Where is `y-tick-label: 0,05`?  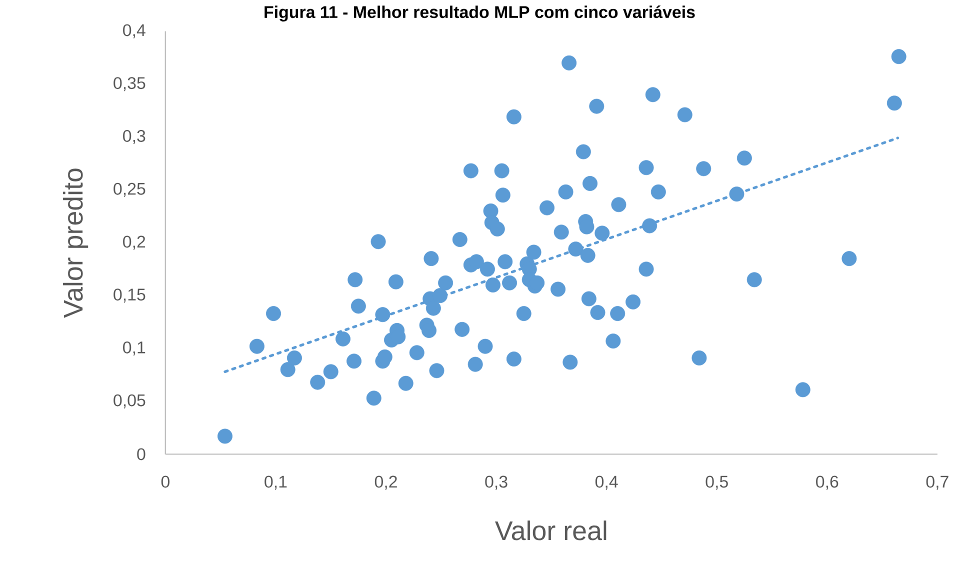 y-tick-label: 0,05 is located at coordinates (130, 401).